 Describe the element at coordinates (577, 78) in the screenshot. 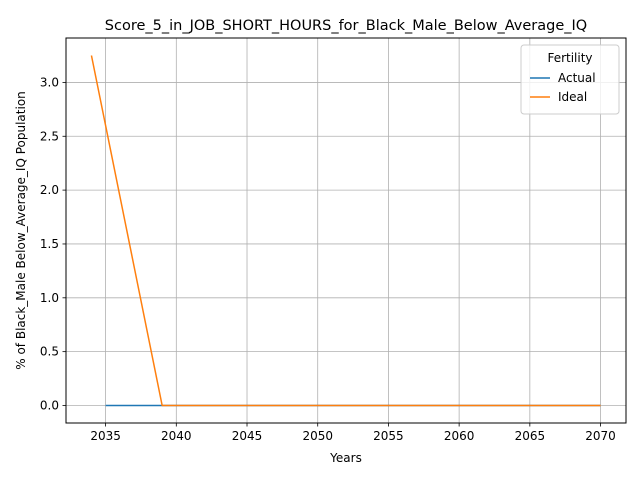

I see `legend-label-actual: Actual` at that location.